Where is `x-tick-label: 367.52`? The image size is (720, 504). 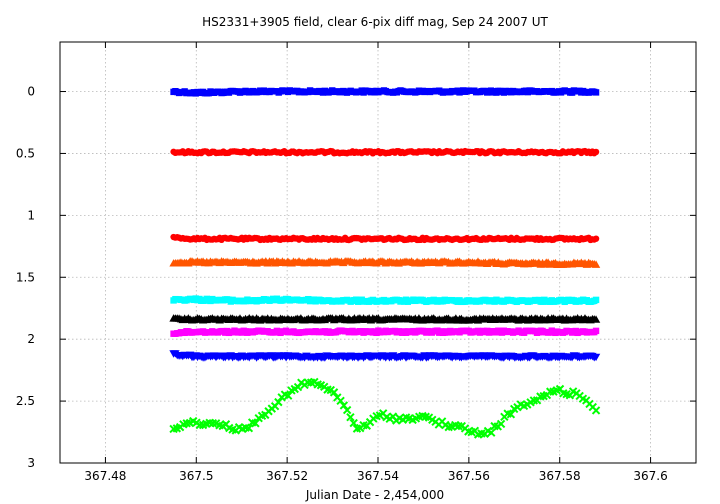 x-tick-label: 367.52 is located at coordinates (287, 476).